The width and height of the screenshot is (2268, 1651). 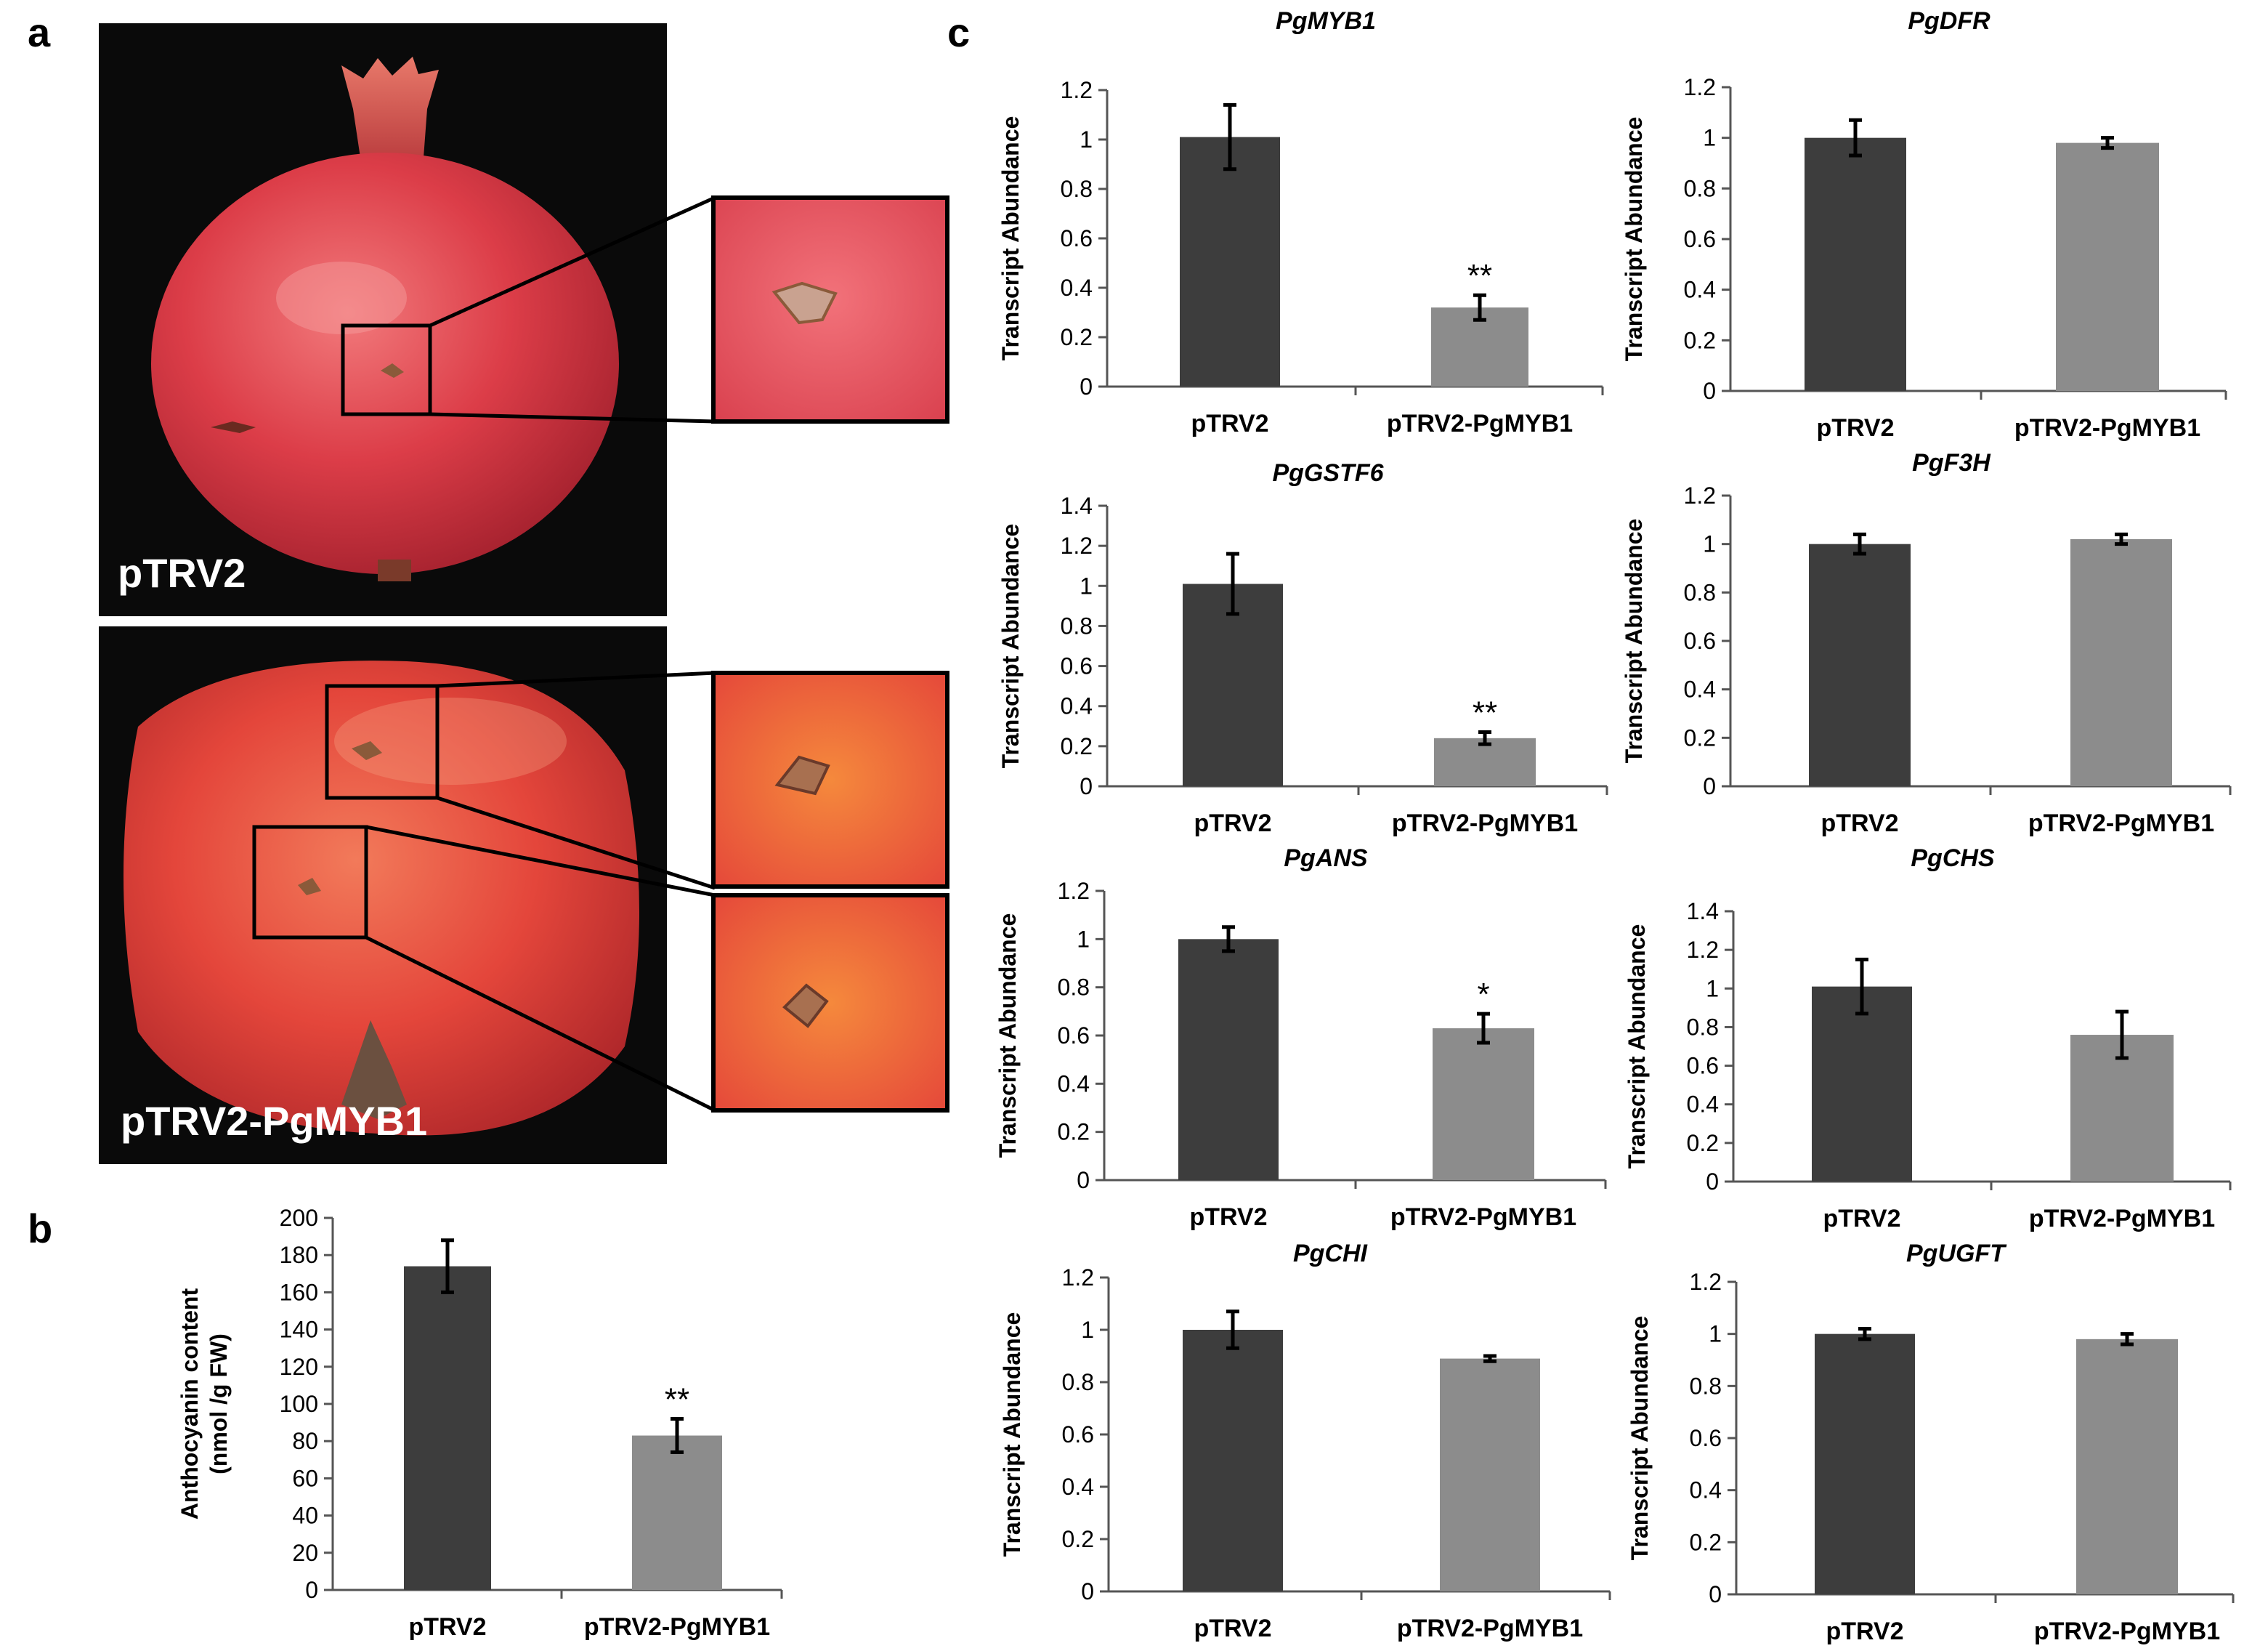 What do you see at coordinates (677, 1399) in the screenshot?
I see `significance-marker: **` at bounding box center [677, 1399].